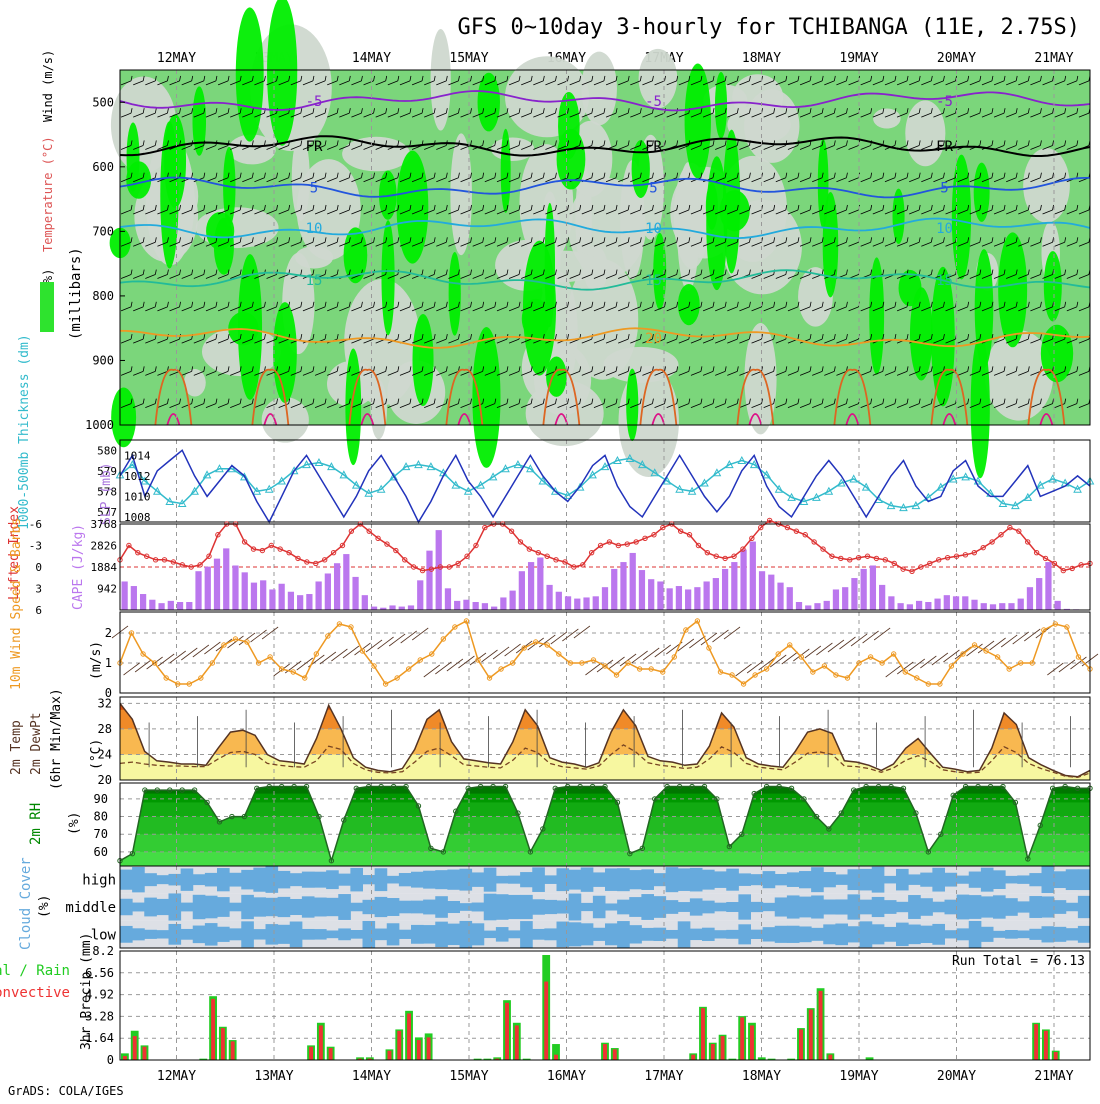 This screenshot has width=1100, height=1104. What do you see at coordinates (137, 496) in the screenshot?
I see `slp-tick: 1010` at bounding box center [137, 496].